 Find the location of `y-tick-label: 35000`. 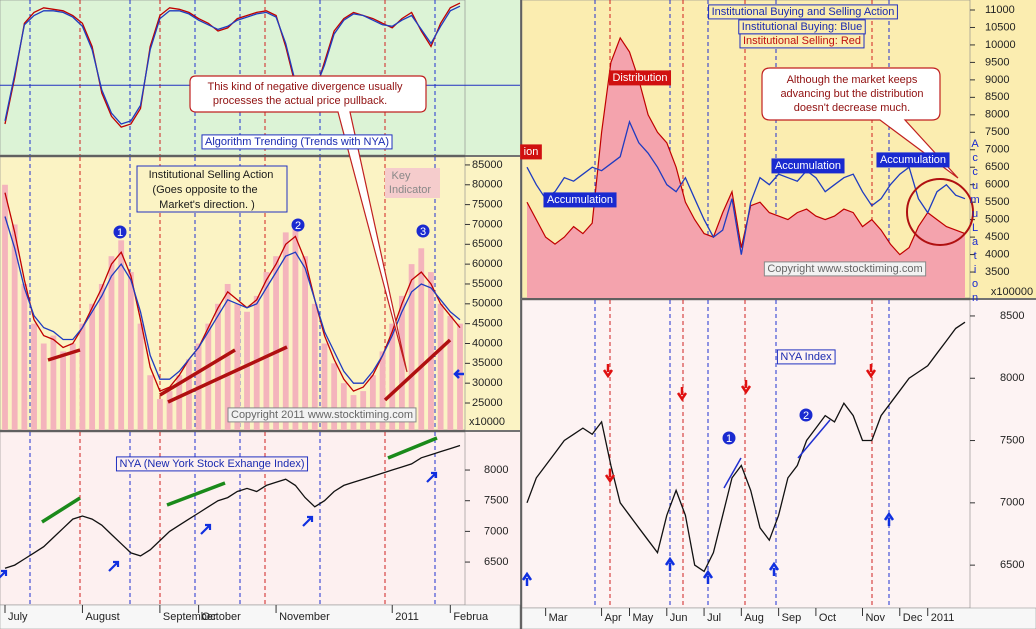

y-tick-label: 35000 is located at coordinates (487, 363).